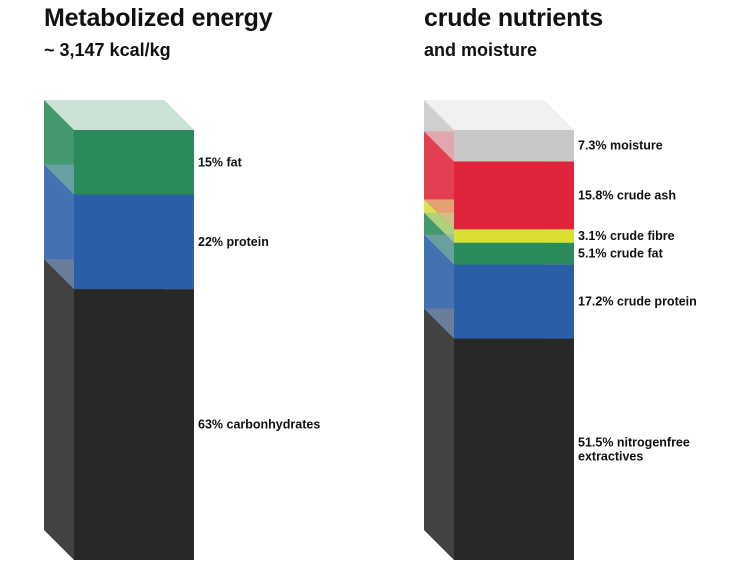 This screenshot has width=750, height=569. What do you see at coordinates (514, 301) in the screenshot?
I see `bar-segment-crude-protein` at bounding box center [514, 301].